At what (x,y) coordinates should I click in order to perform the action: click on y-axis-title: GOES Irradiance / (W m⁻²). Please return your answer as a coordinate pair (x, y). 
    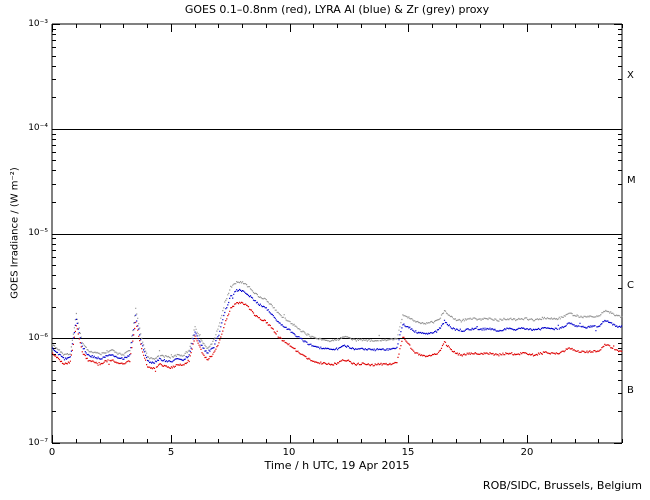
    Looking at the image, I should click on (15, 233).